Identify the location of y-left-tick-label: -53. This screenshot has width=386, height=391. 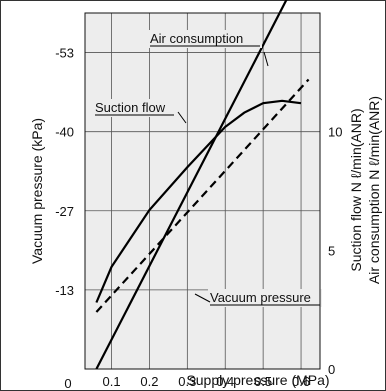
(64, 53).